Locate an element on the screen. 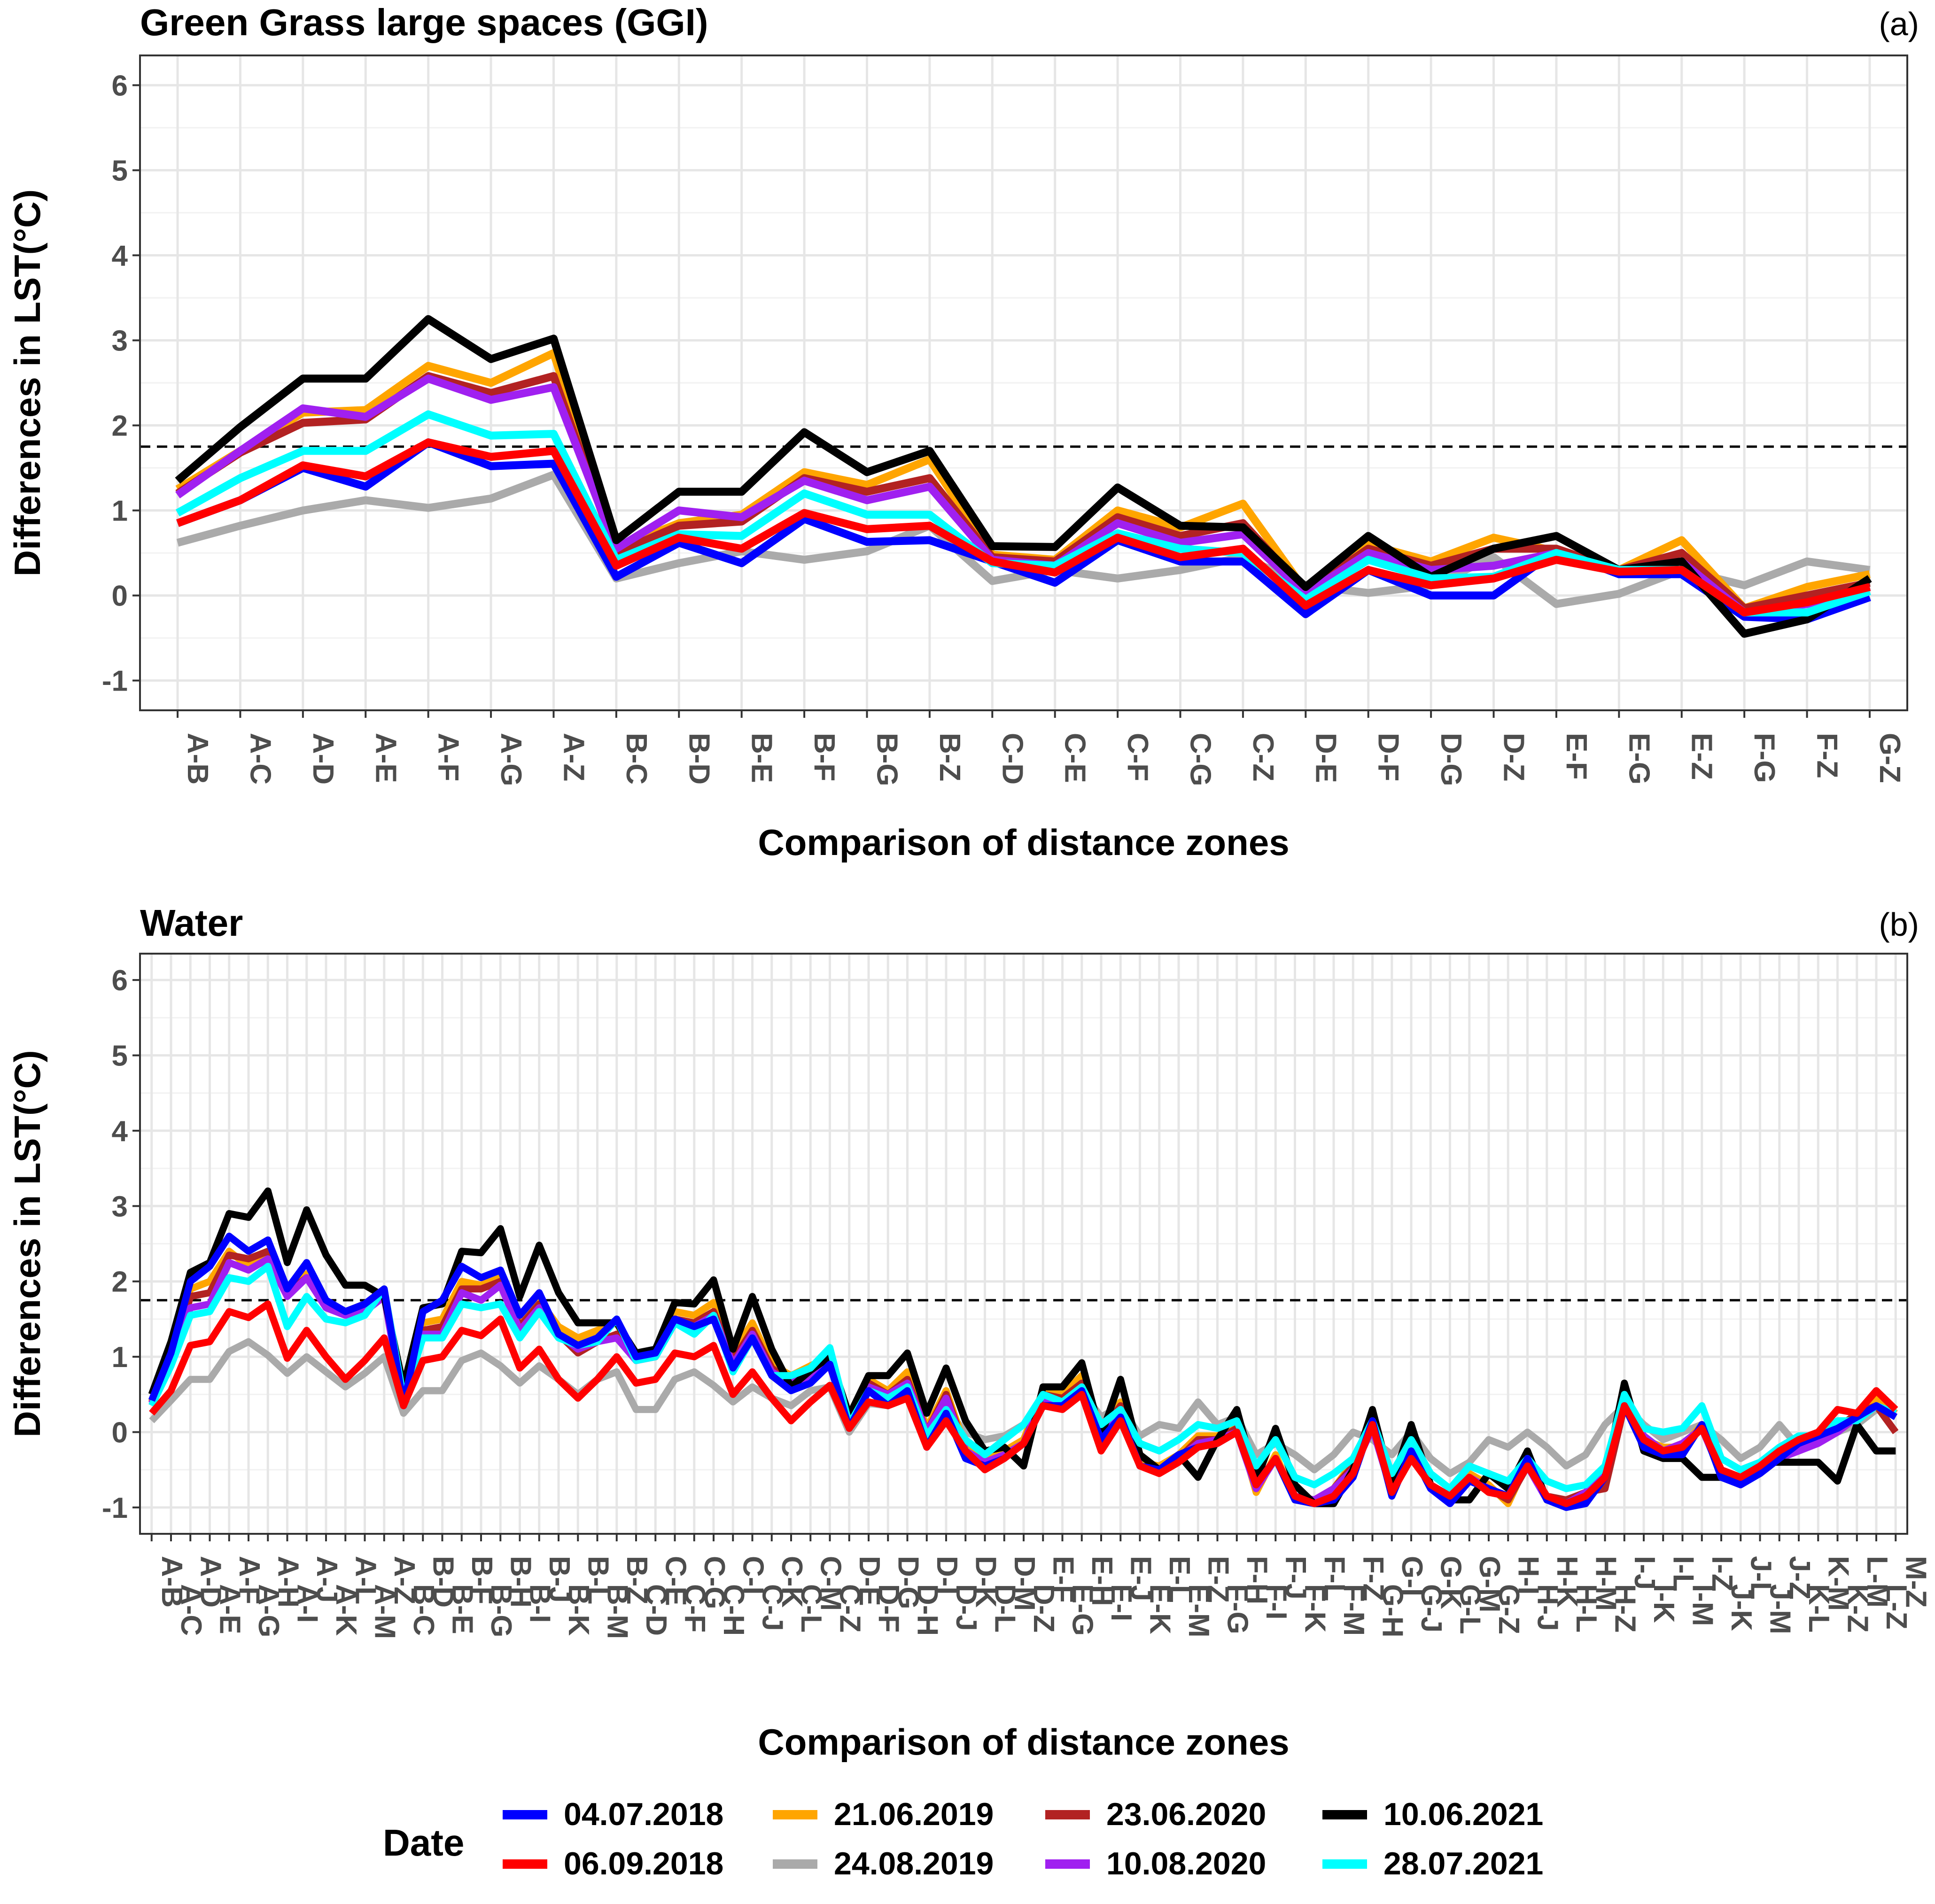 The height and width of the screenshot is (1904, 1935). x-tick-label: J-M is located at coordinates (1780, 1609).